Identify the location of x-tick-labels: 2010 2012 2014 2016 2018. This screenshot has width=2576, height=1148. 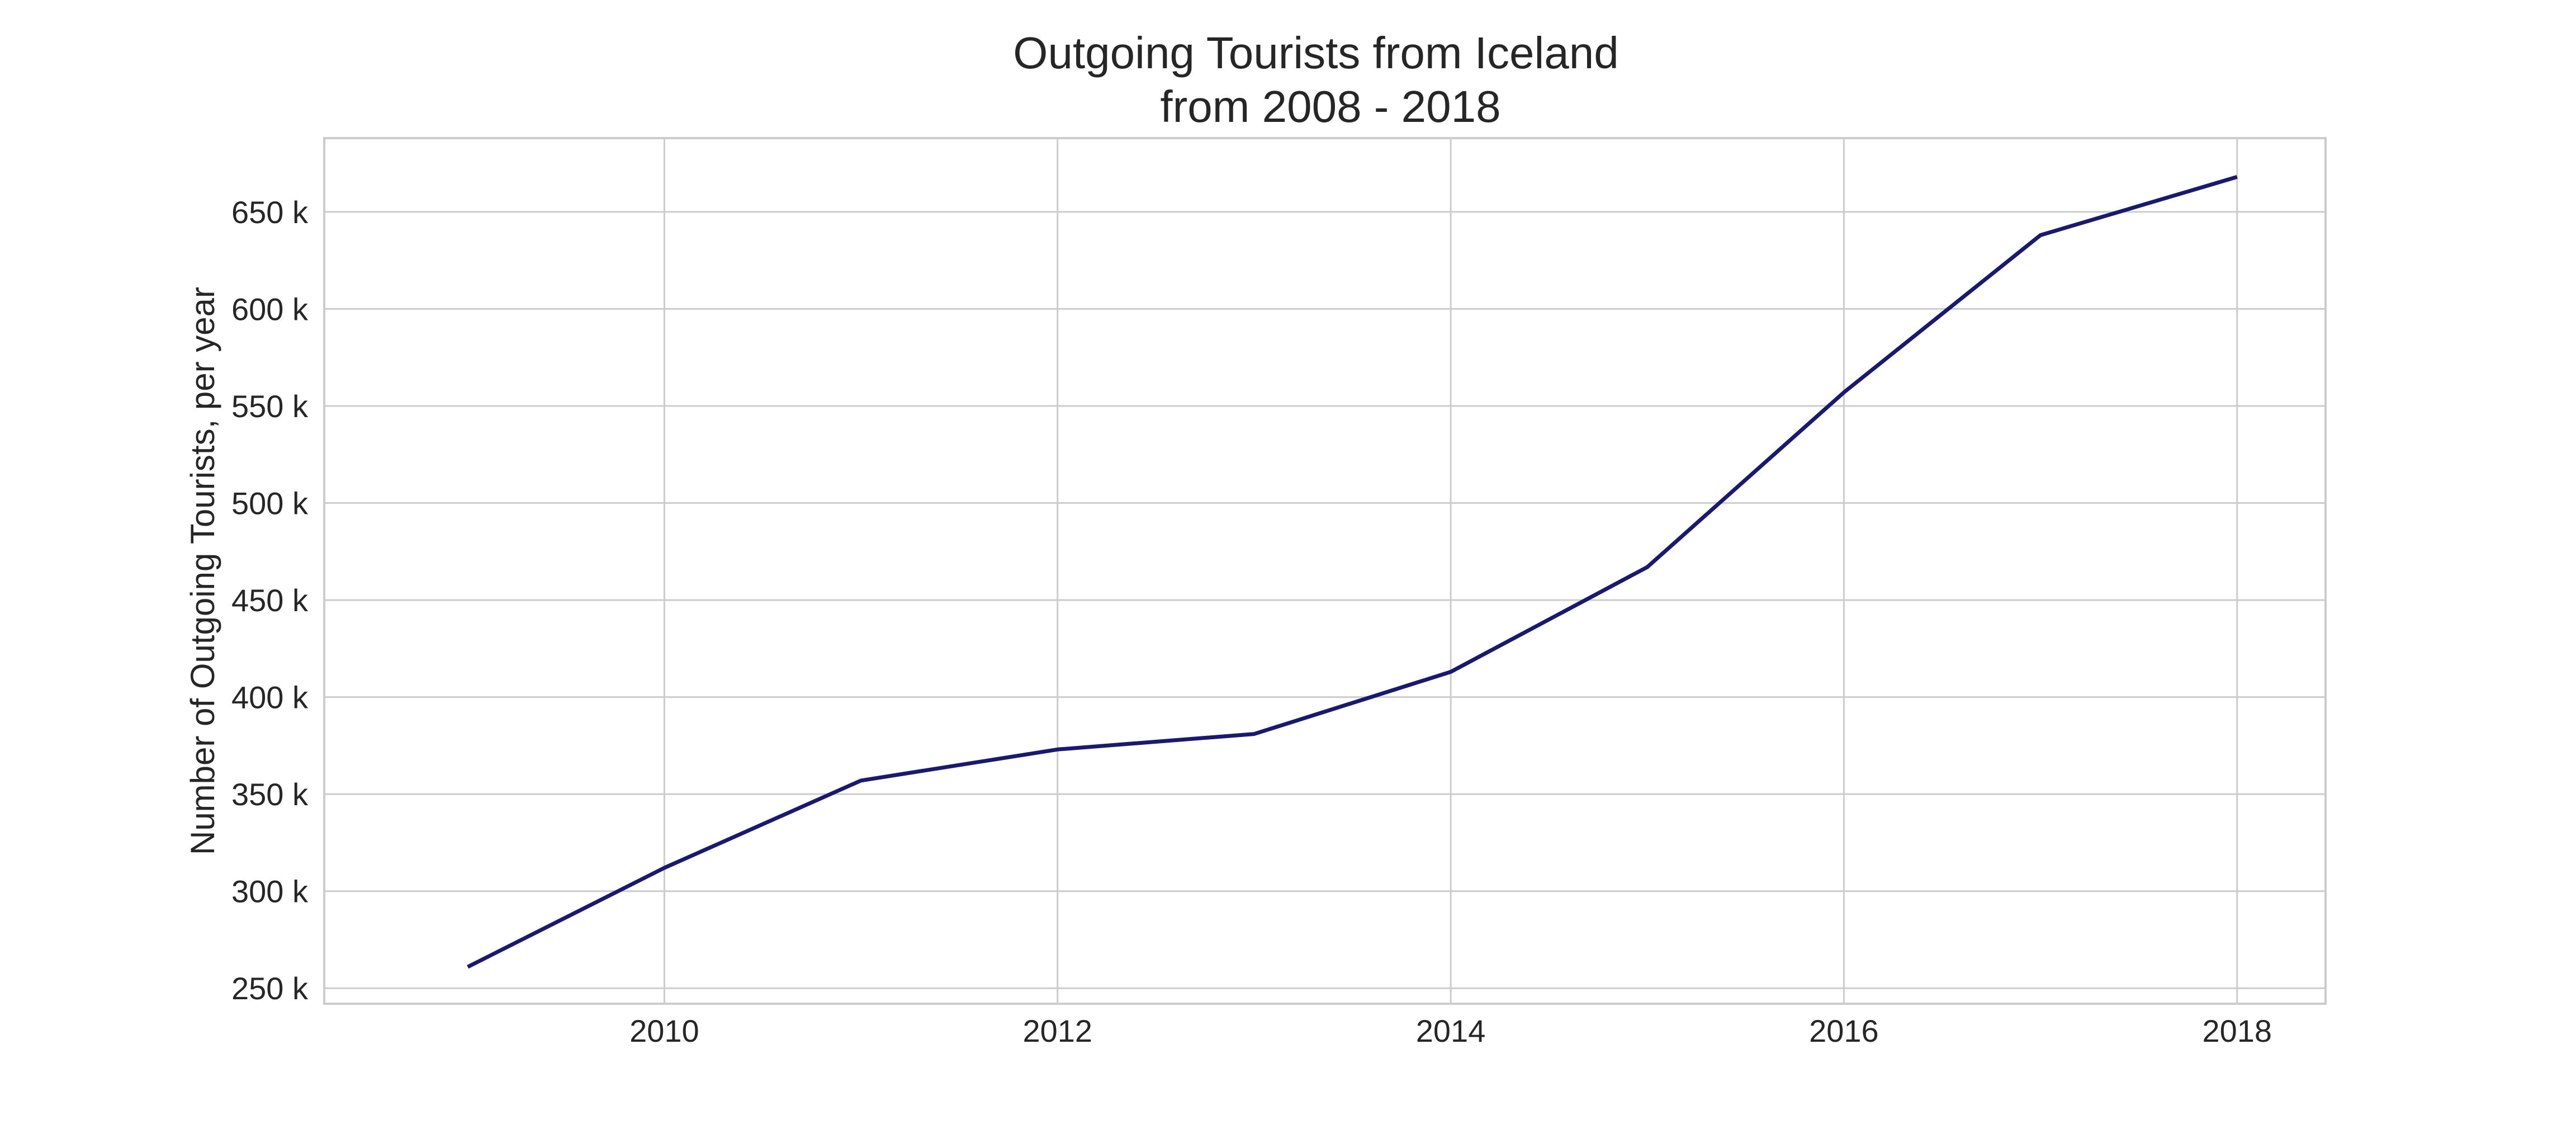
(1450, 1030).